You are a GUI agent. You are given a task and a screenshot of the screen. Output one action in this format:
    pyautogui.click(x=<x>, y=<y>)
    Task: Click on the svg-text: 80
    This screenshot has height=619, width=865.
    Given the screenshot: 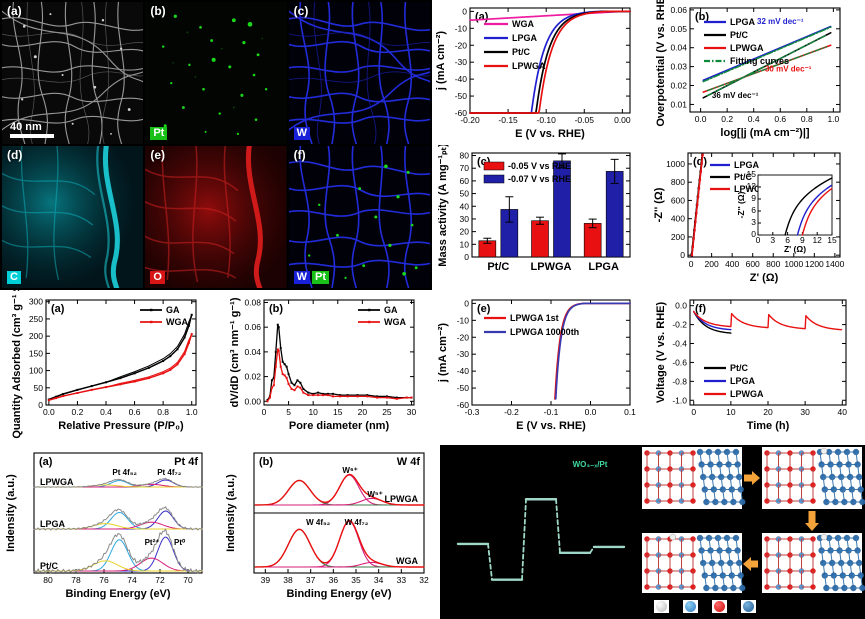 What is the action you would take?
    pyautogui.click(x=465, y=156)
    